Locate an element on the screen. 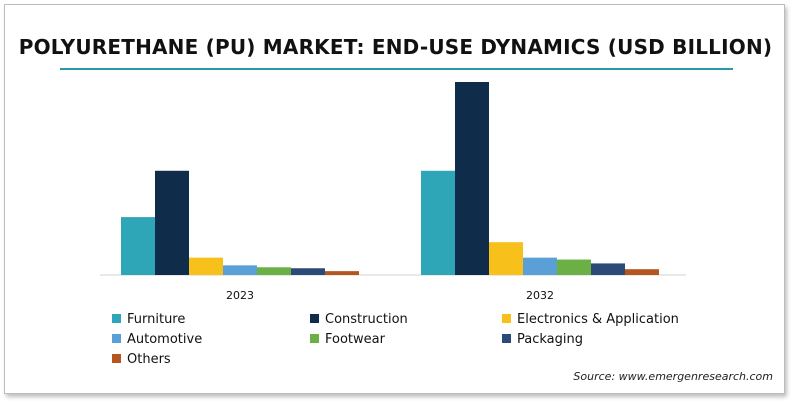 This screenshot has width=791, height=402. legend-swatch-electronics-application is located at coordinates (506, 318).